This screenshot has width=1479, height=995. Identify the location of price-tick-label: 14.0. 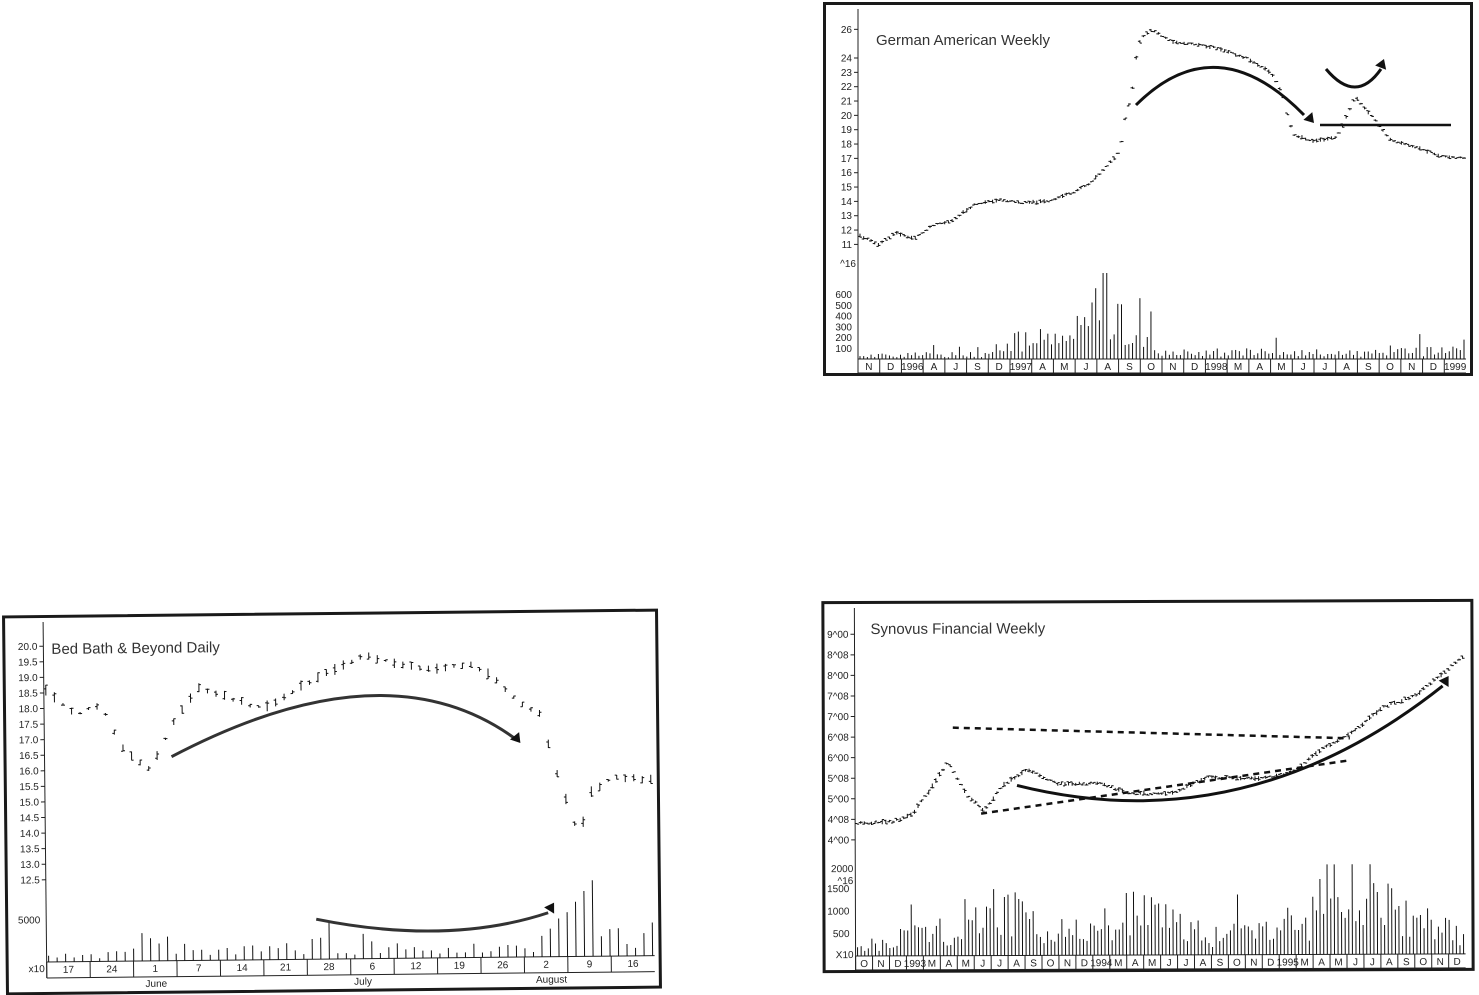
(30, 834).